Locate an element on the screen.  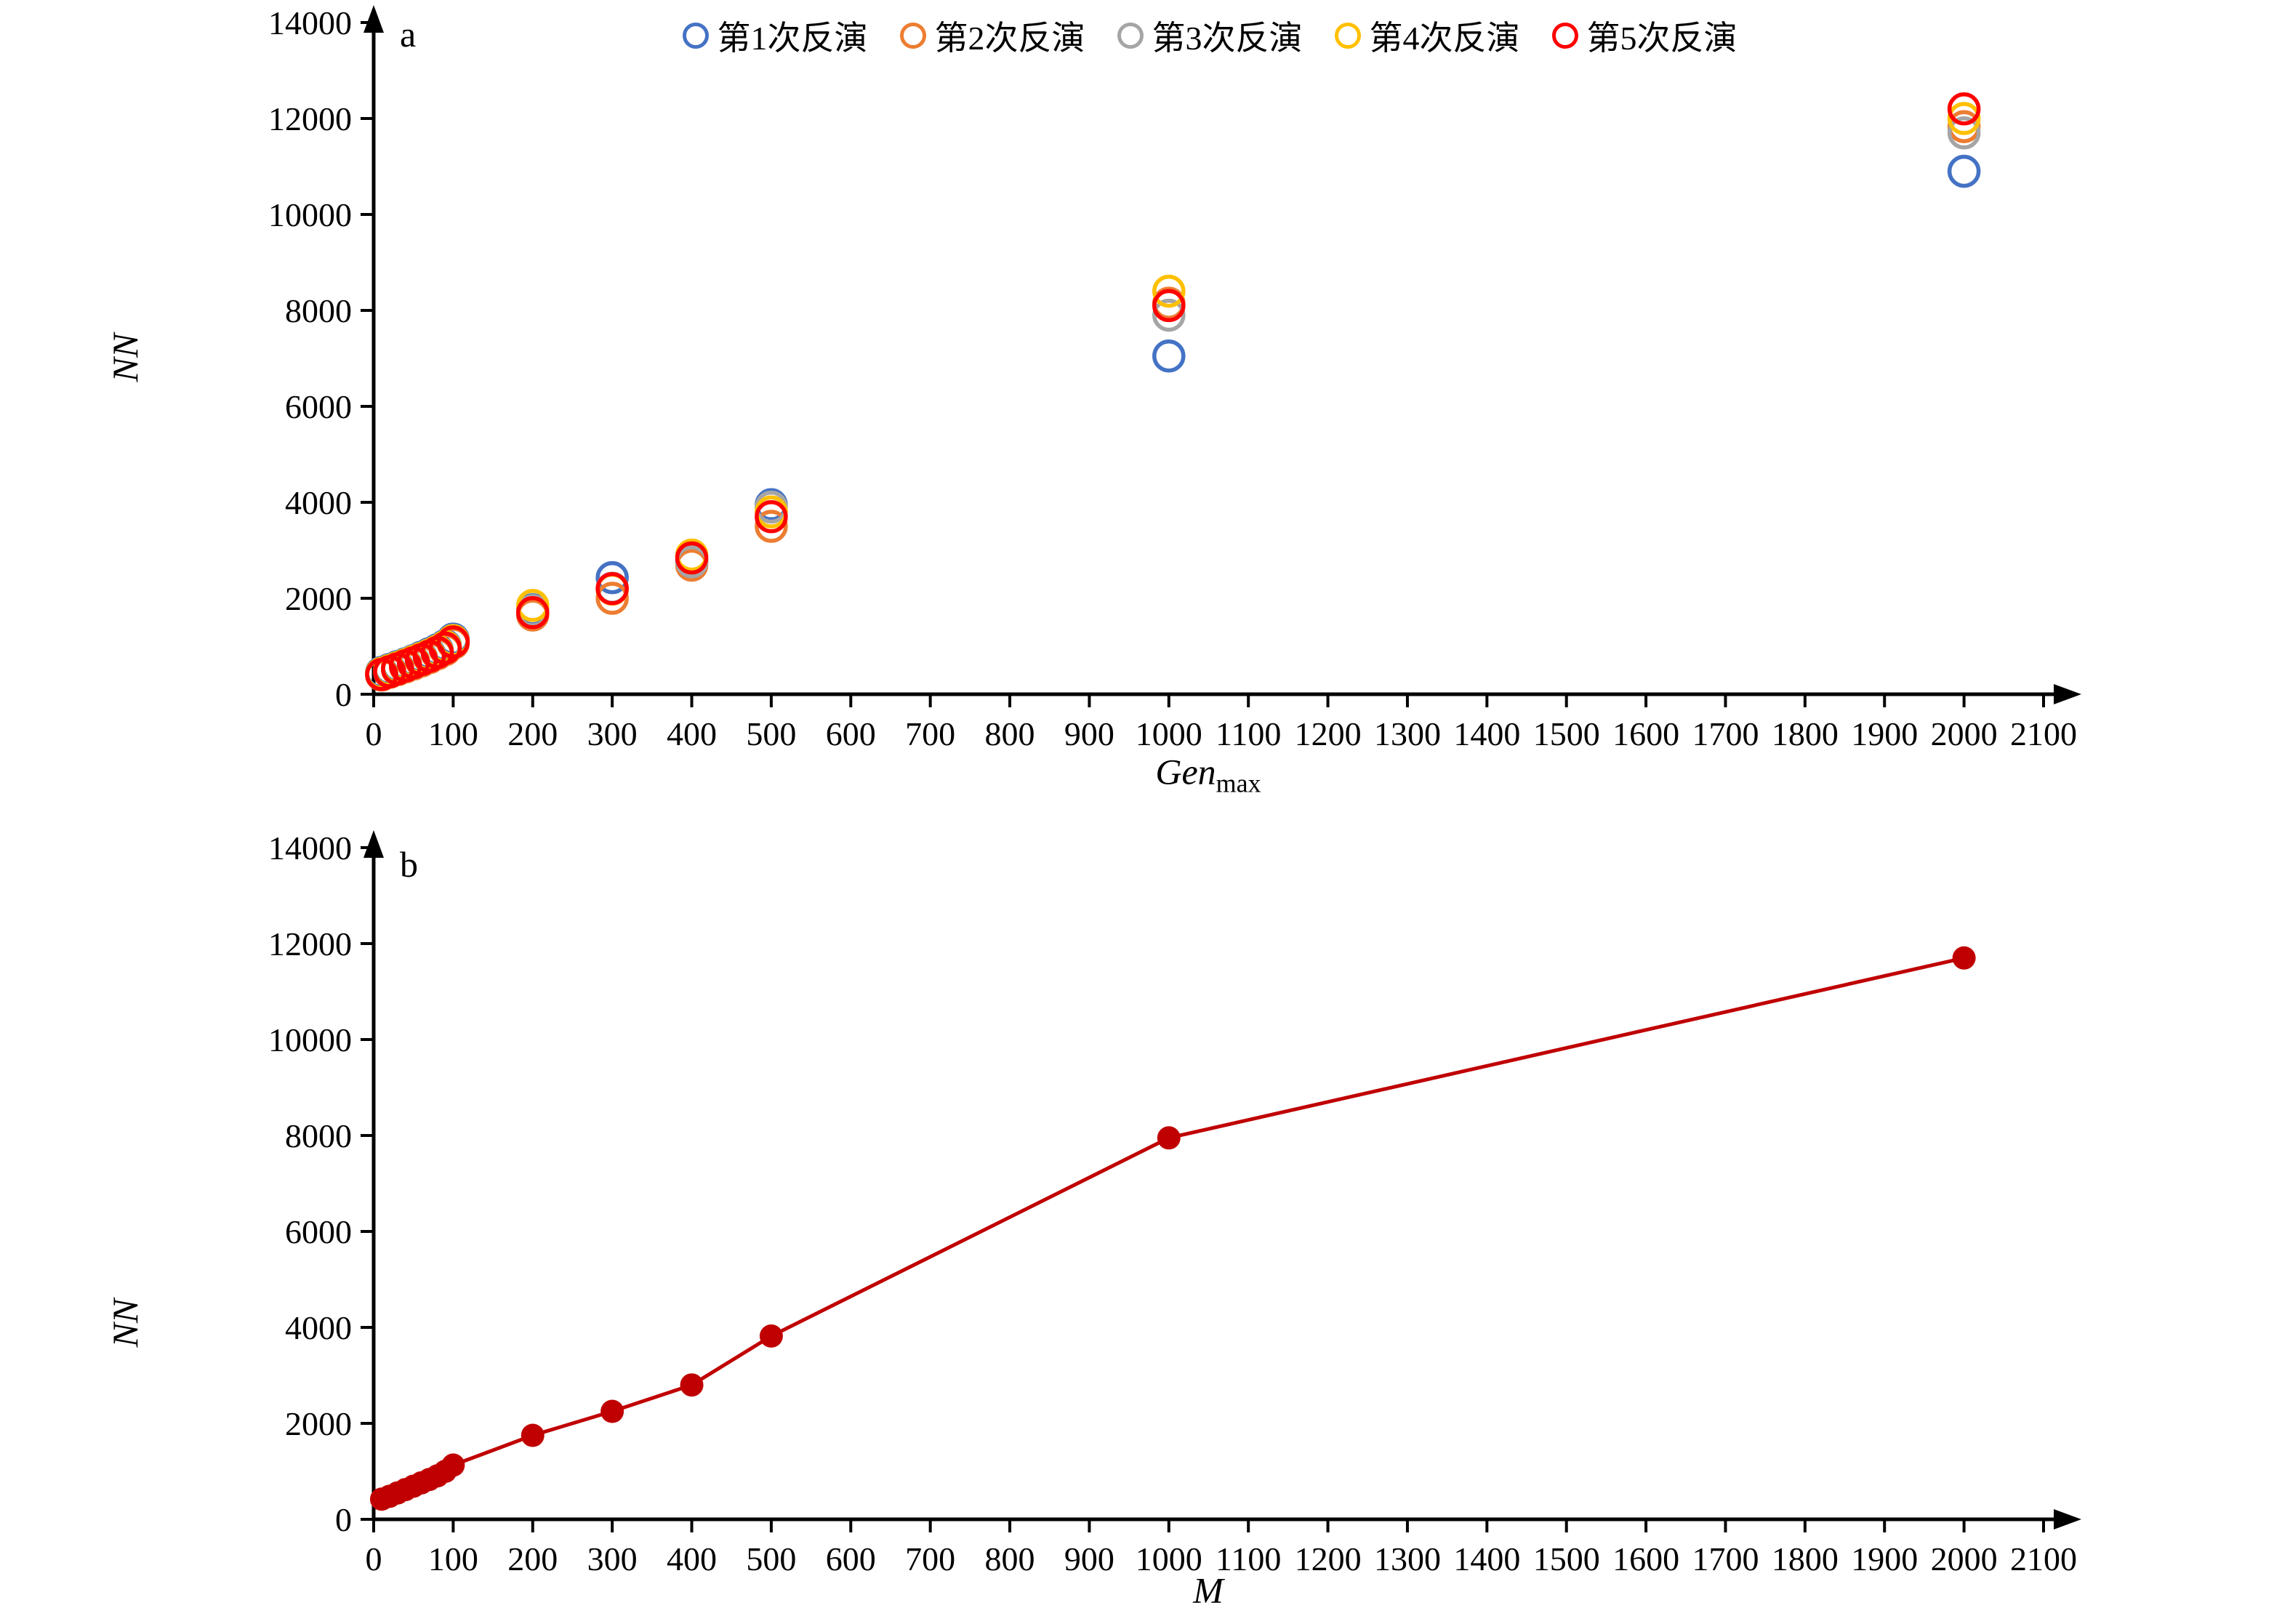
legend-item: 第5次反演 is located at coordinates (1644, 36).